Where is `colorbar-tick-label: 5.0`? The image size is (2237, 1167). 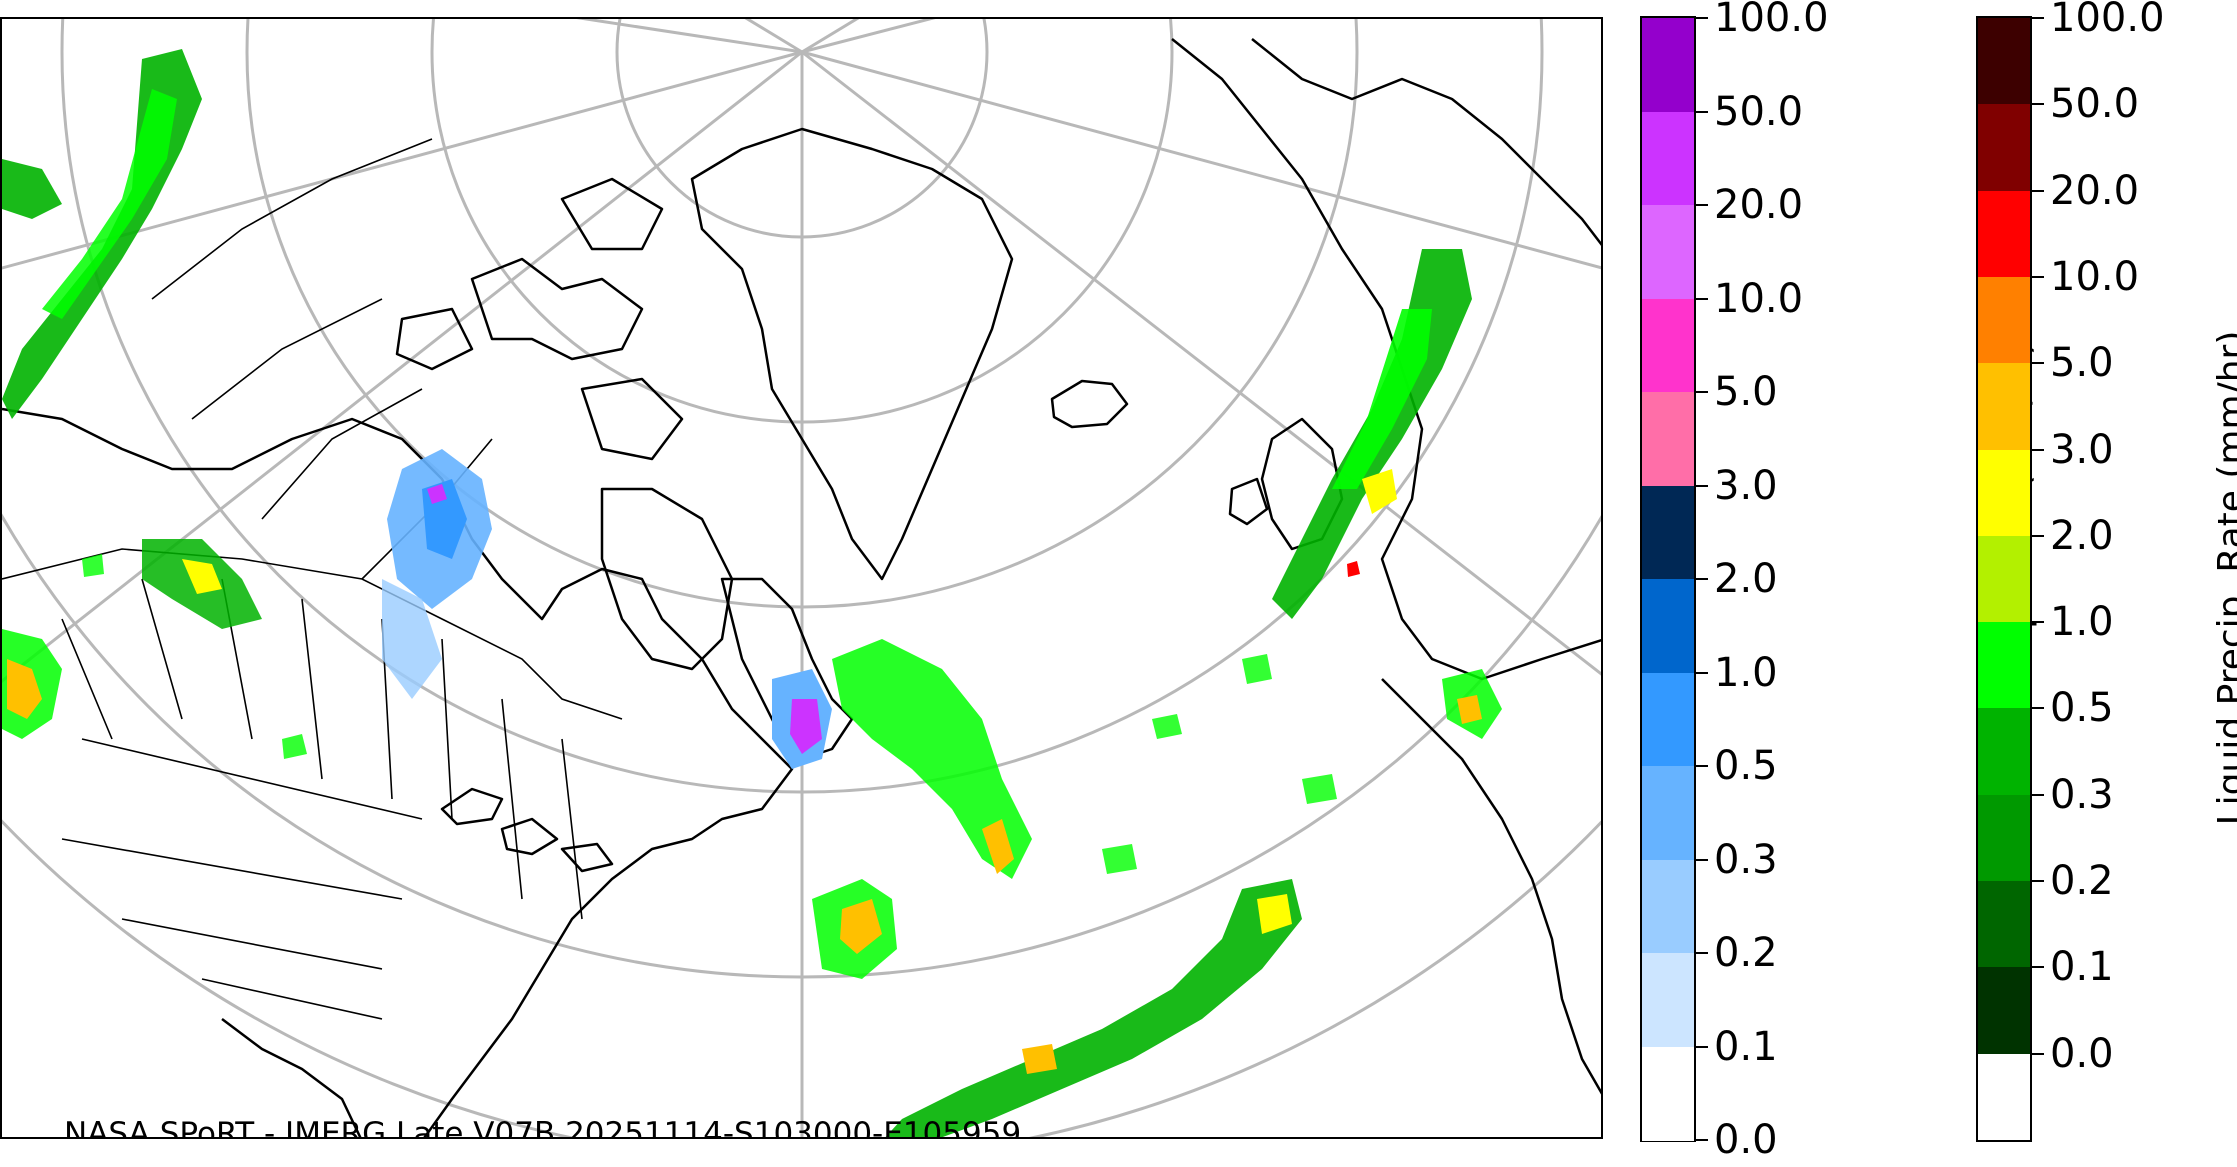
colorbar-tick-label: 5.0 is located at coordinates (2082, 363).